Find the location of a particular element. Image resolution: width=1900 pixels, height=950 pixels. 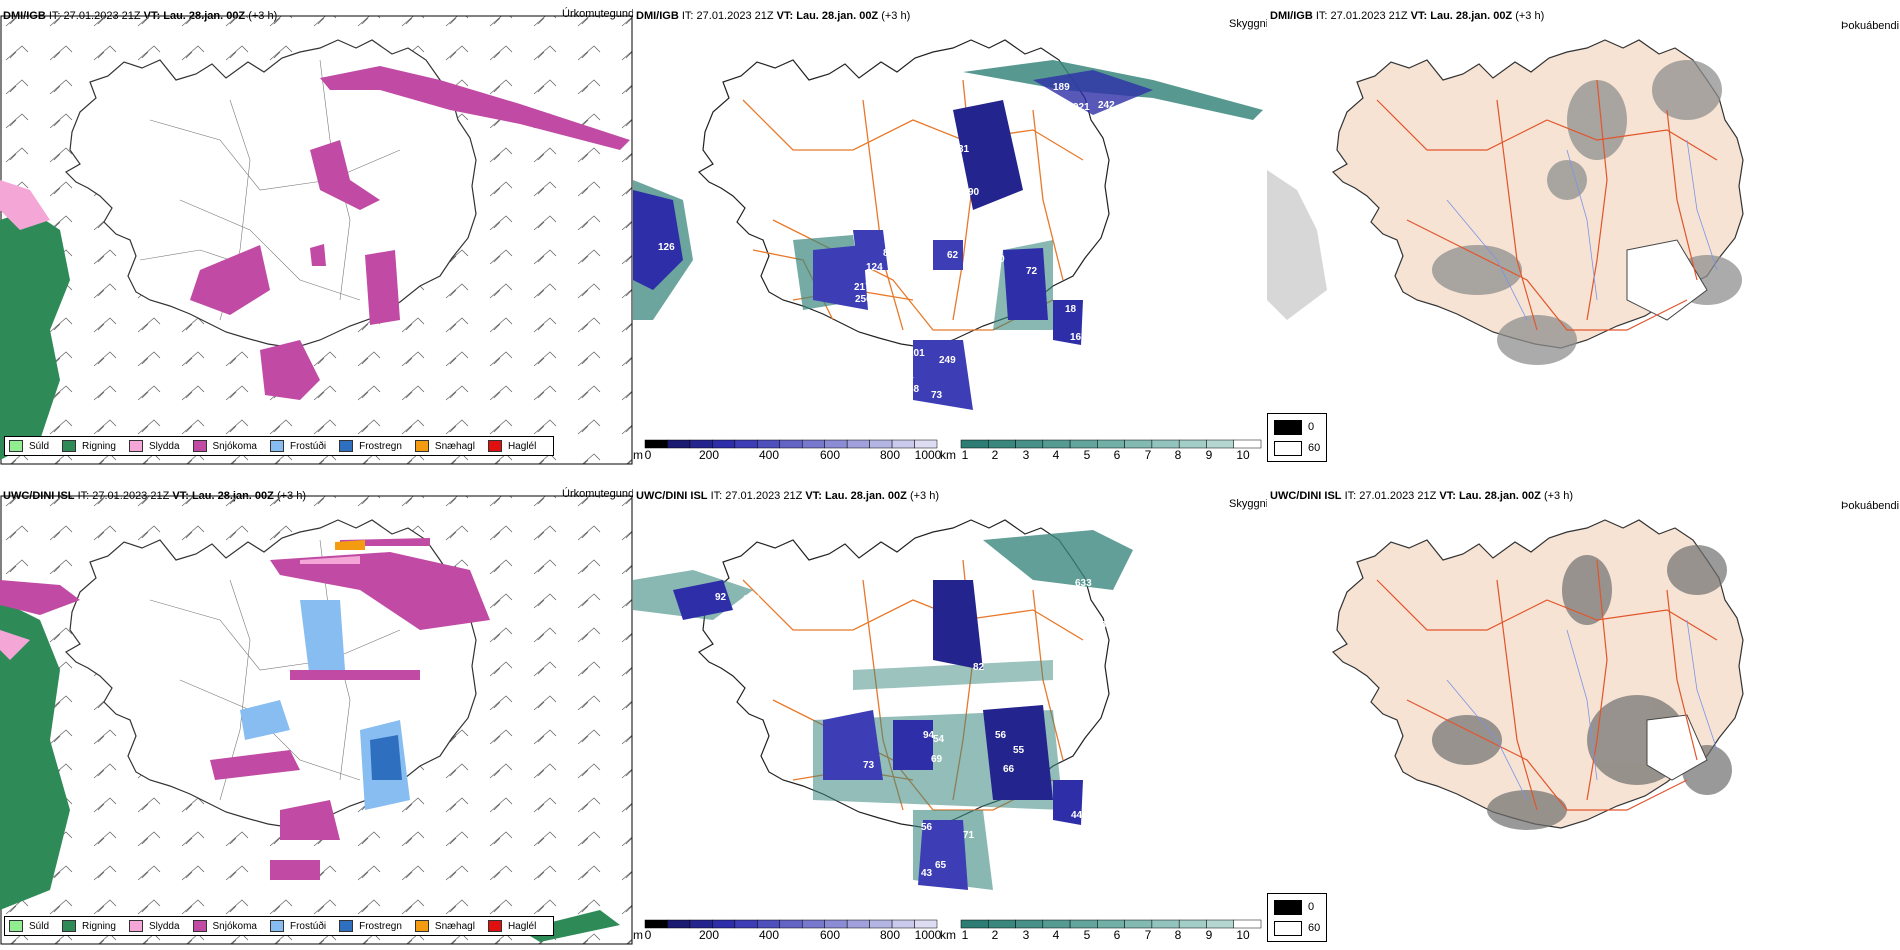

visibility-tick: 7 is located at coordinates (1148, 935).